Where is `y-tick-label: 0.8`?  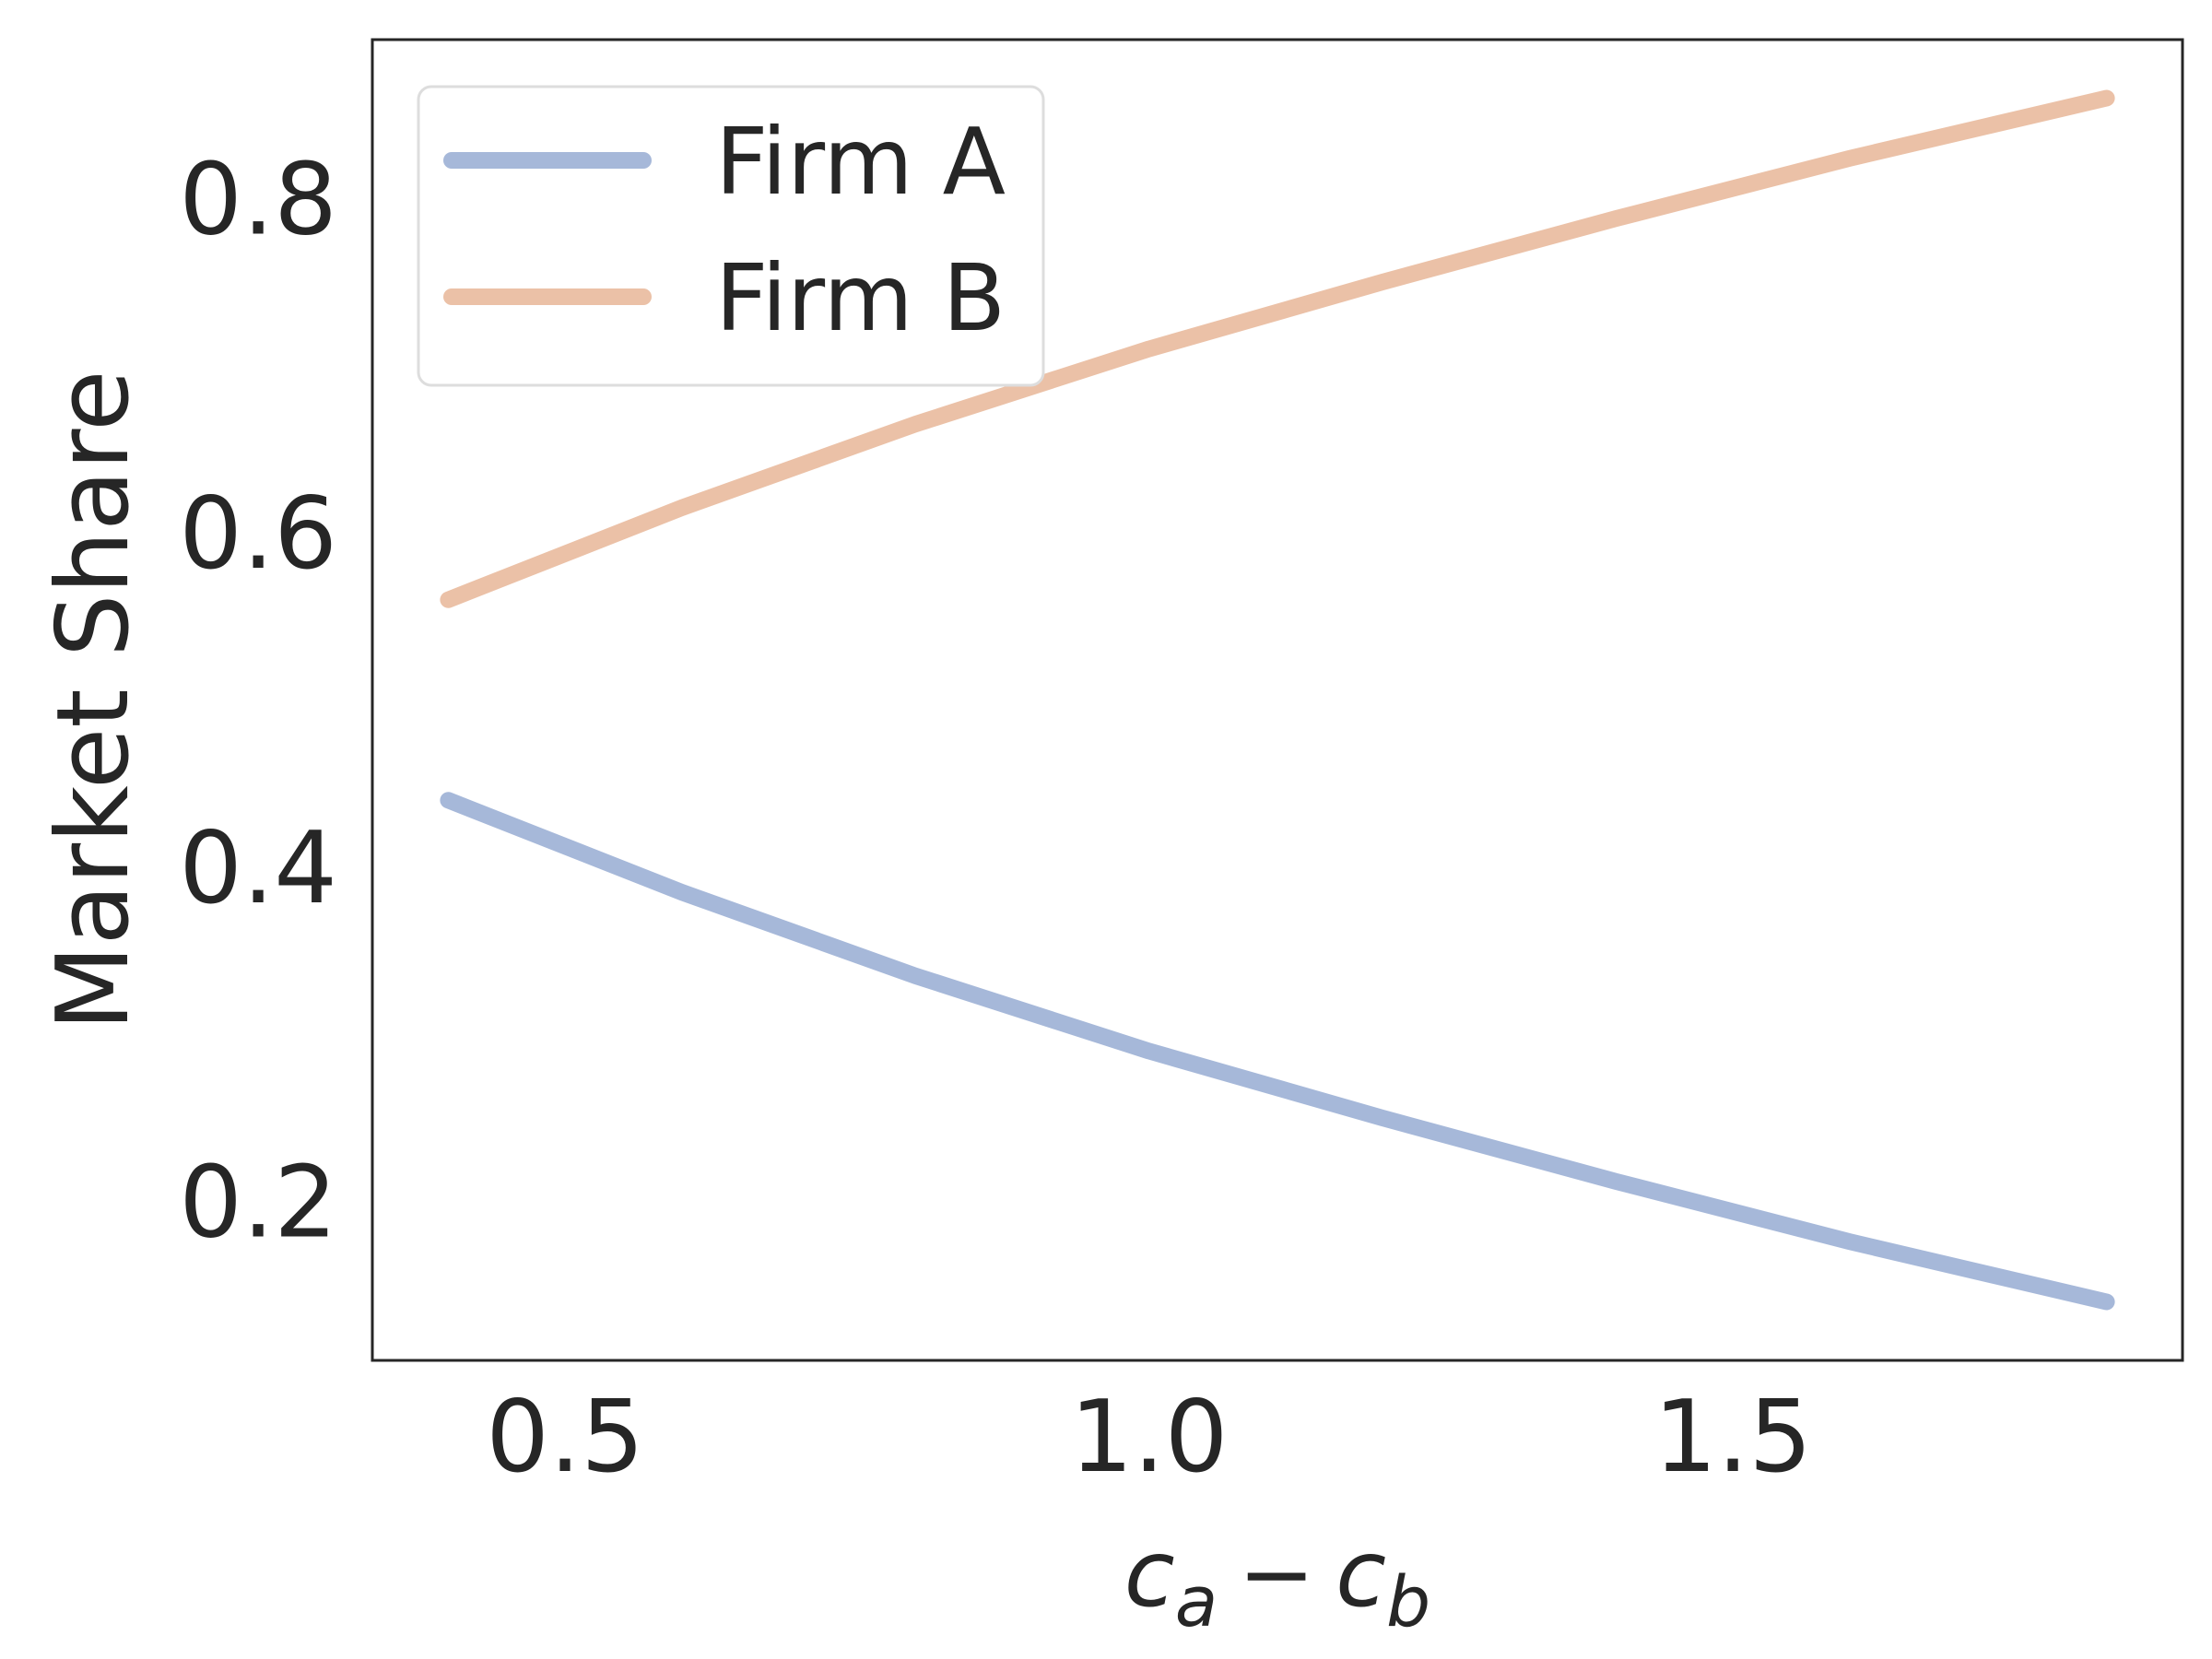
y-tick-label: 0.8 is located at coordinates (258, 199).